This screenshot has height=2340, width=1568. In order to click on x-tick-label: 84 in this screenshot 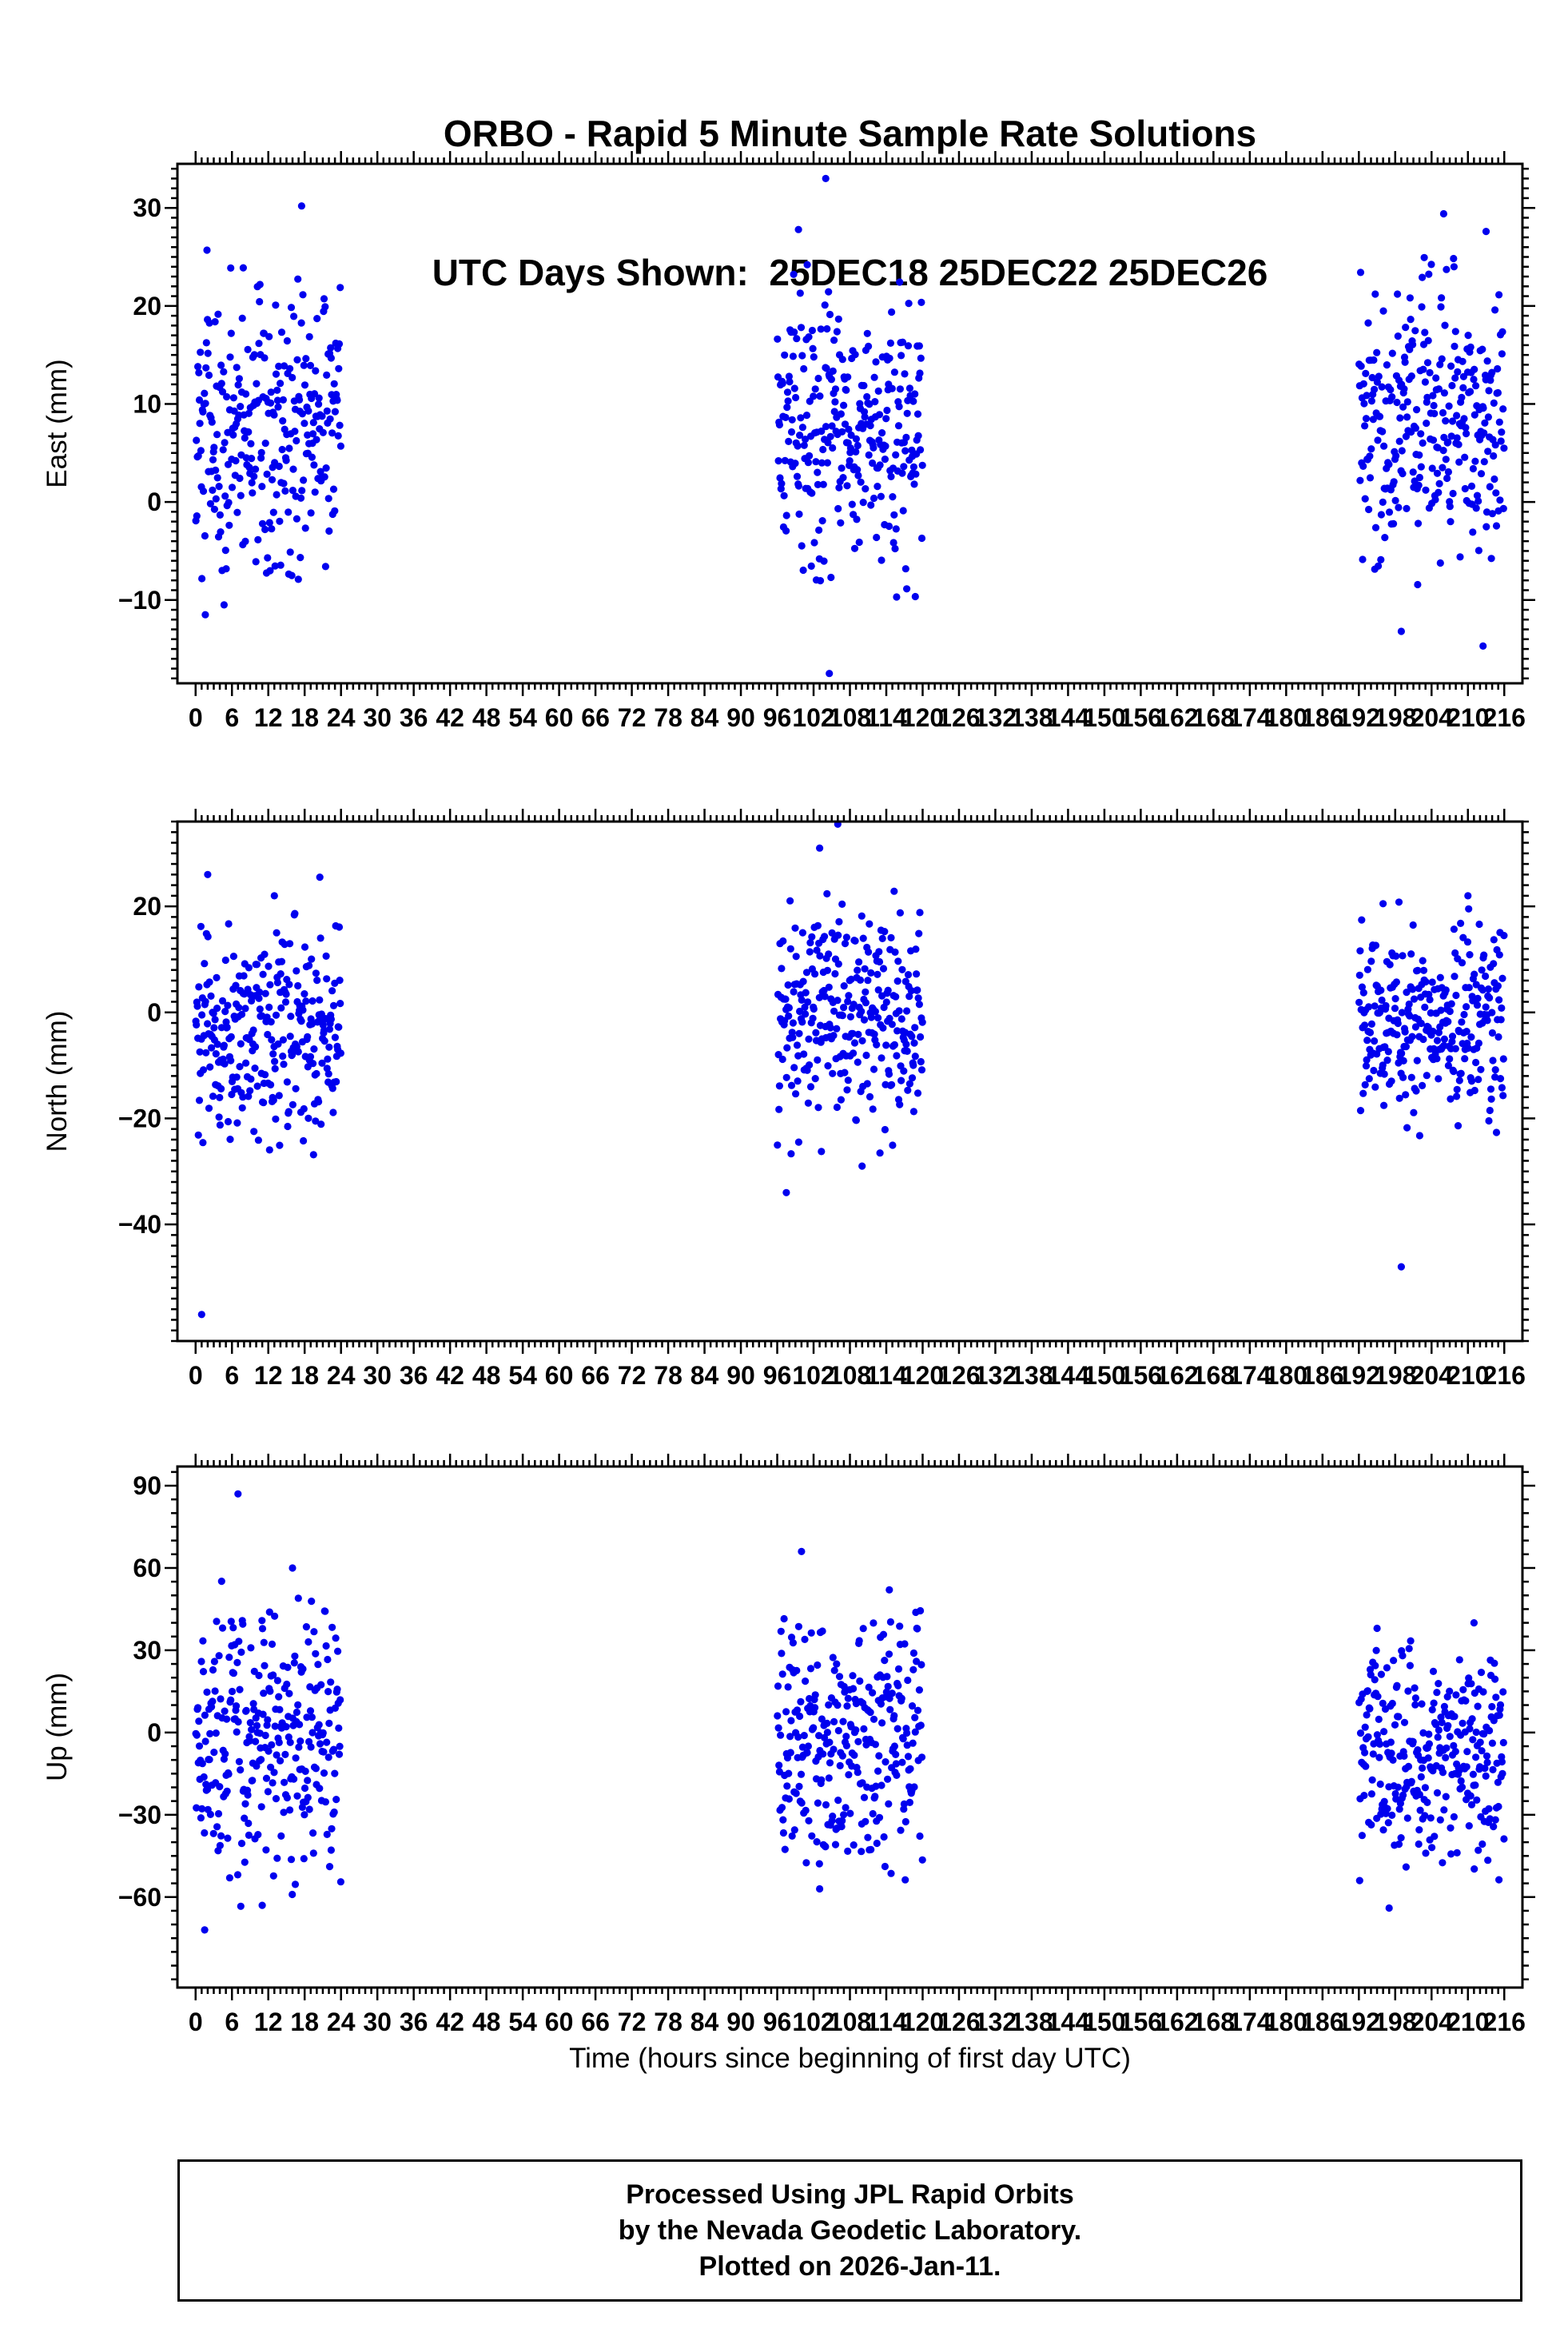, I will do `click(704, 2022)`.